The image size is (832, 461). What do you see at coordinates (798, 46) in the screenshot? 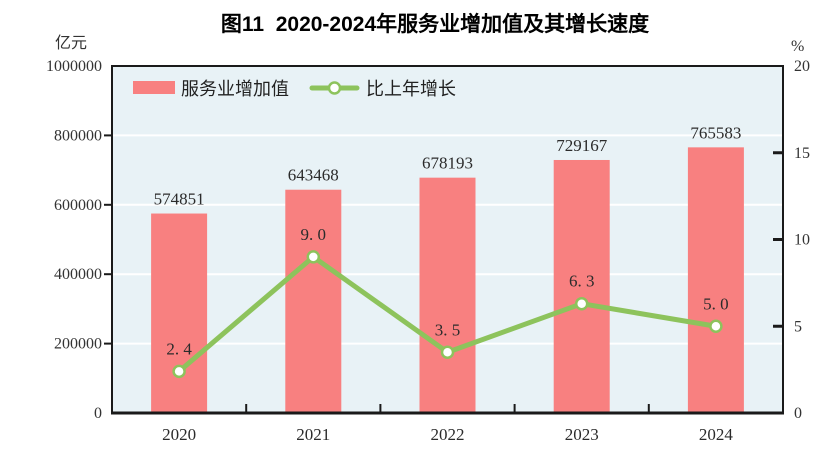
I see `right-axis-unit-label: %` at bounding box center [798, 46].